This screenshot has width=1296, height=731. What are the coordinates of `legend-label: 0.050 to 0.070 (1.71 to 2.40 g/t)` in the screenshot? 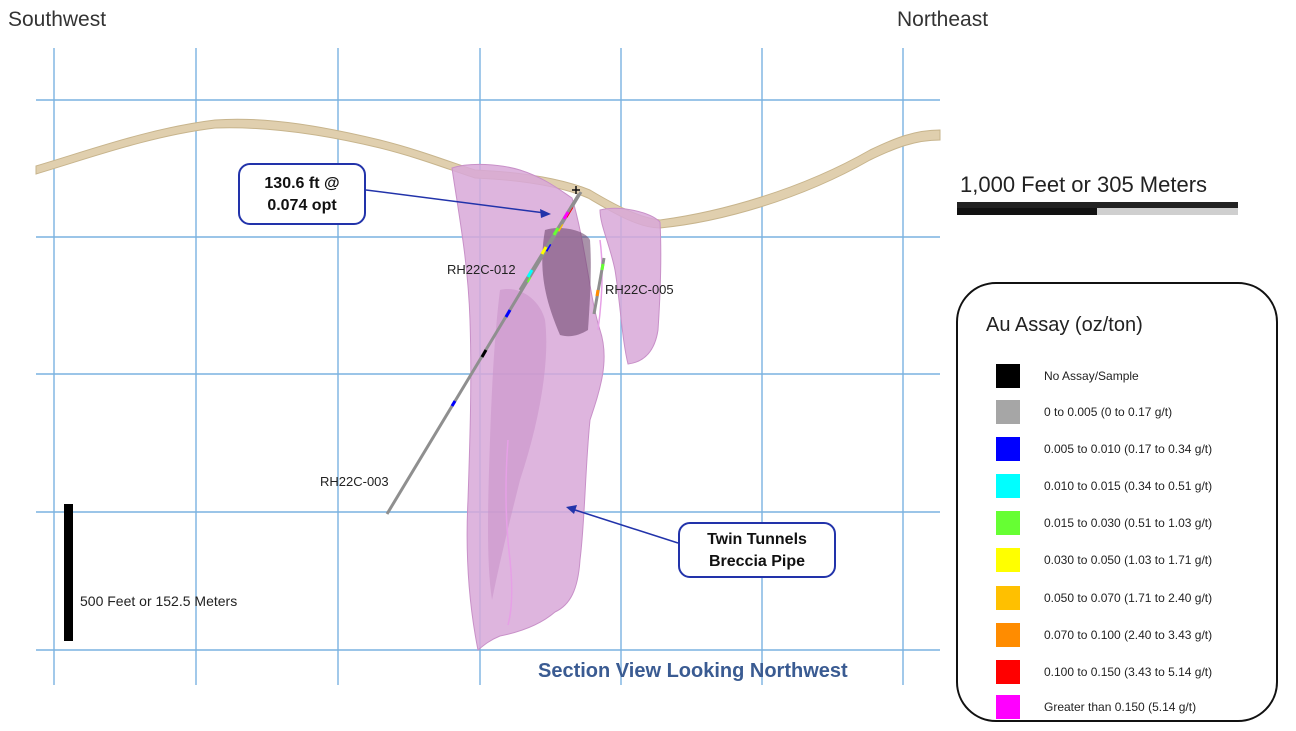 It's located at (1128, 598).